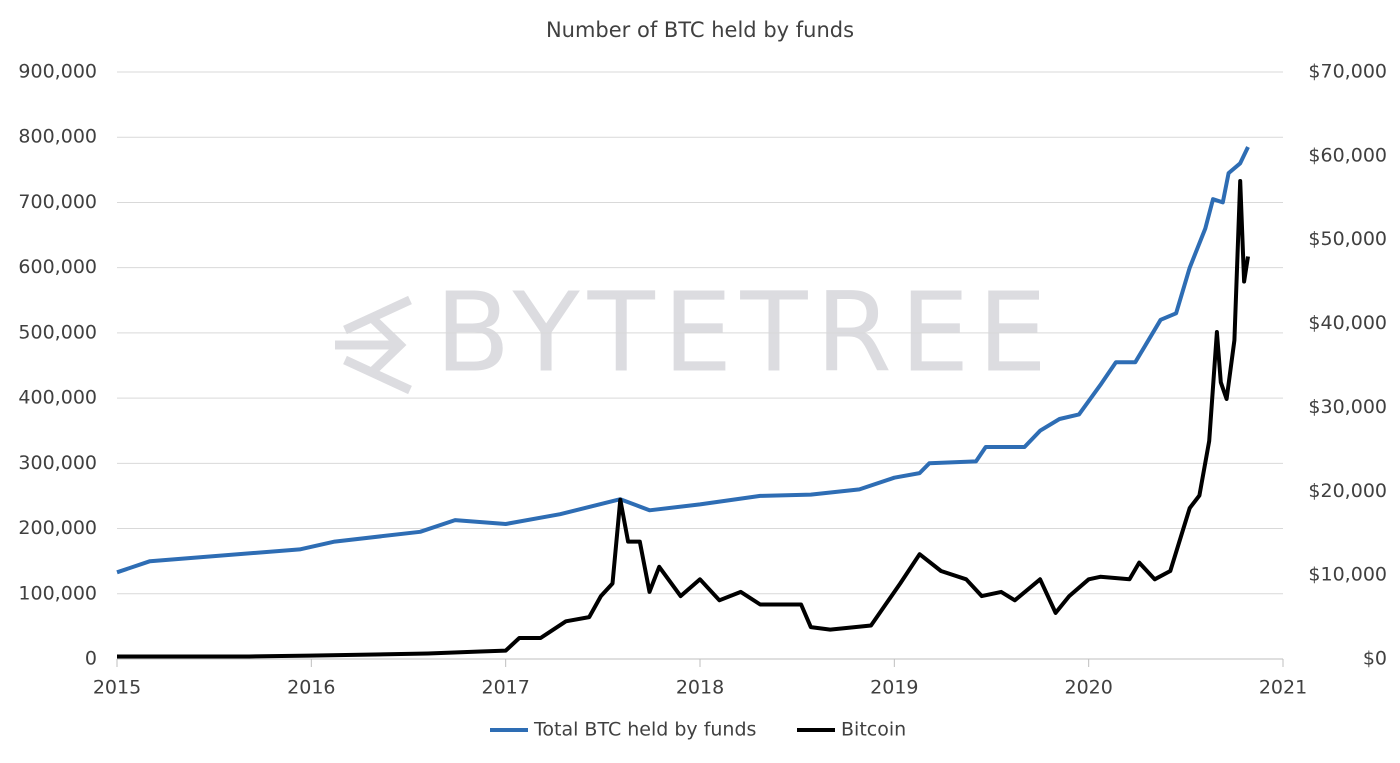 This screenshot has width=1400, height=763. Describe the element at coordinates (644, 730) in the screenshot. I see `legend-label: Total BTC held by funds` at that location.